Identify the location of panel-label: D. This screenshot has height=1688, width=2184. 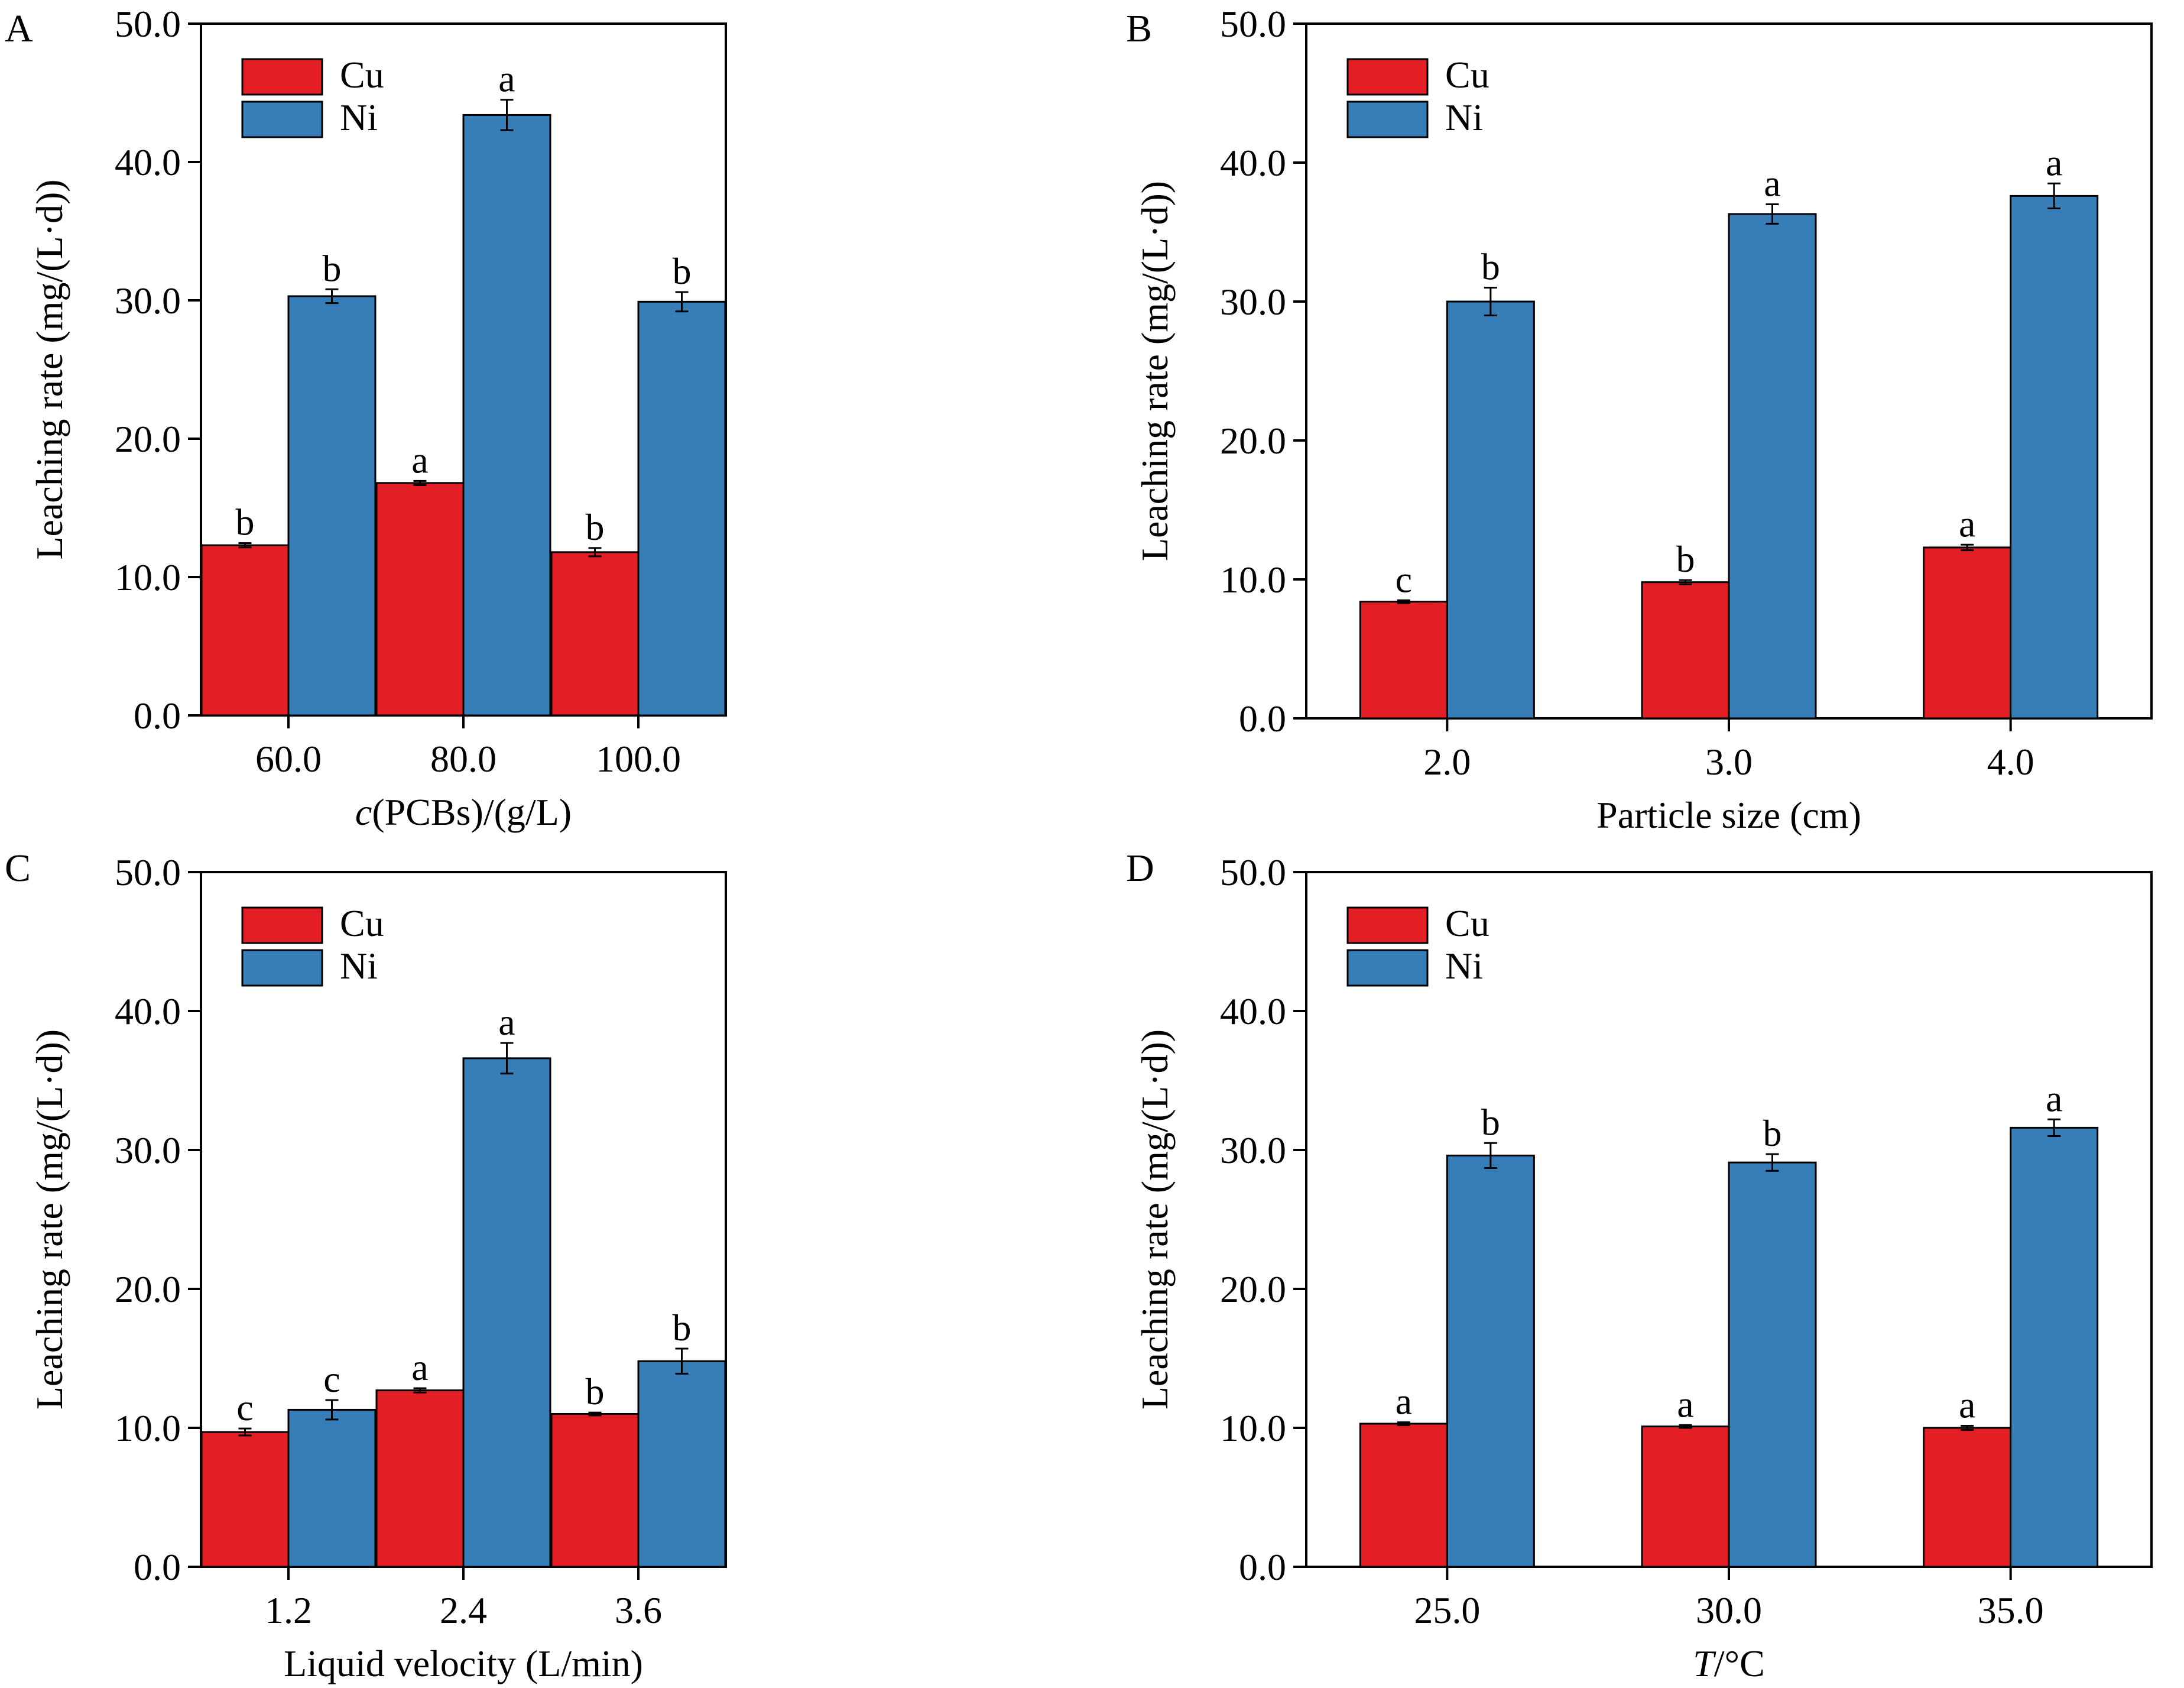
(1140, 868).